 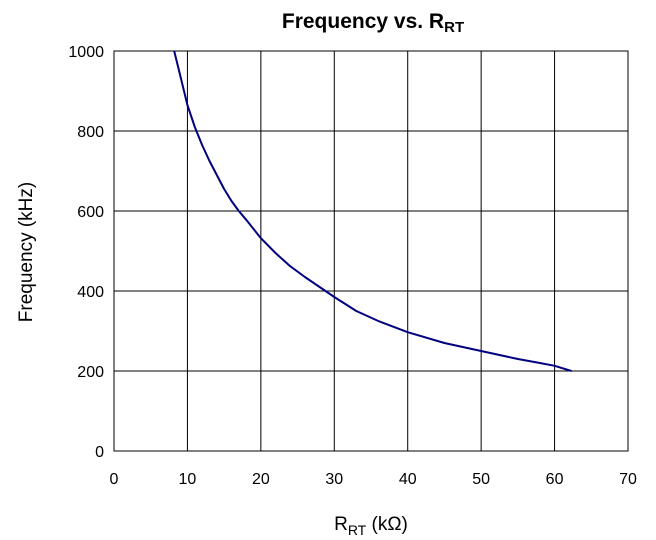 What do you see at coordinates (86, 52) in the screenshot?
I see `y-tick-label: 1000` at bounding box center [86, 52].